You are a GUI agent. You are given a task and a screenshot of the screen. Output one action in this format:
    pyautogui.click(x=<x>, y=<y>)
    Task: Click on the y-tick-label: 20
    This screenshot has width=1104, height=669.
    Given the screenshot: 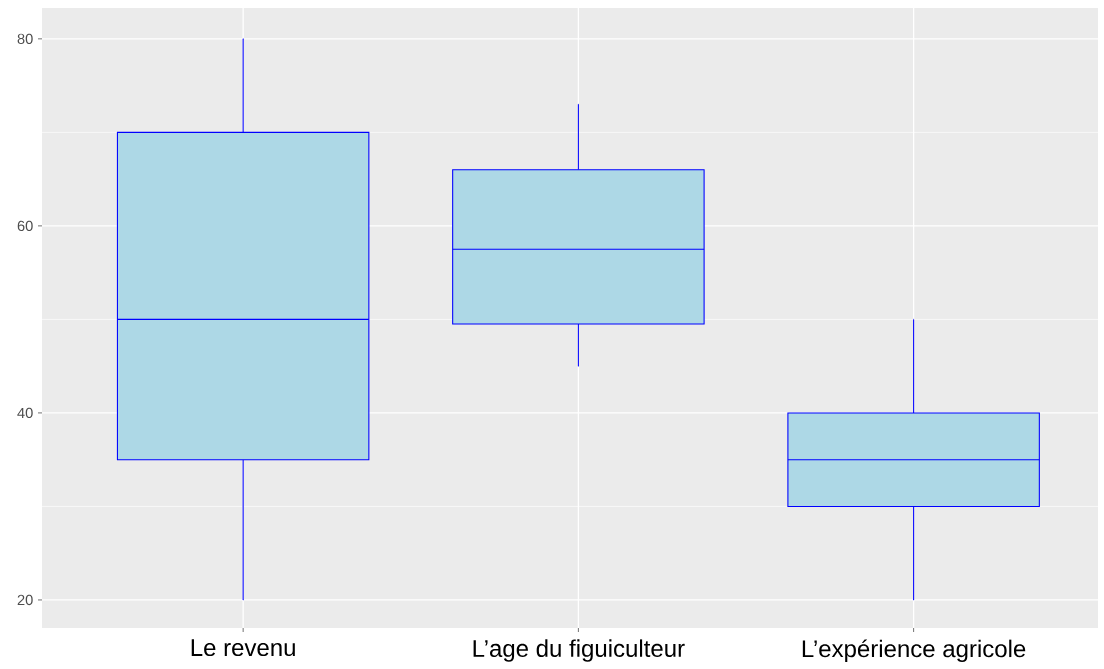 What is the action you would take?
    pyautogui.click(x=25, y=600)
    